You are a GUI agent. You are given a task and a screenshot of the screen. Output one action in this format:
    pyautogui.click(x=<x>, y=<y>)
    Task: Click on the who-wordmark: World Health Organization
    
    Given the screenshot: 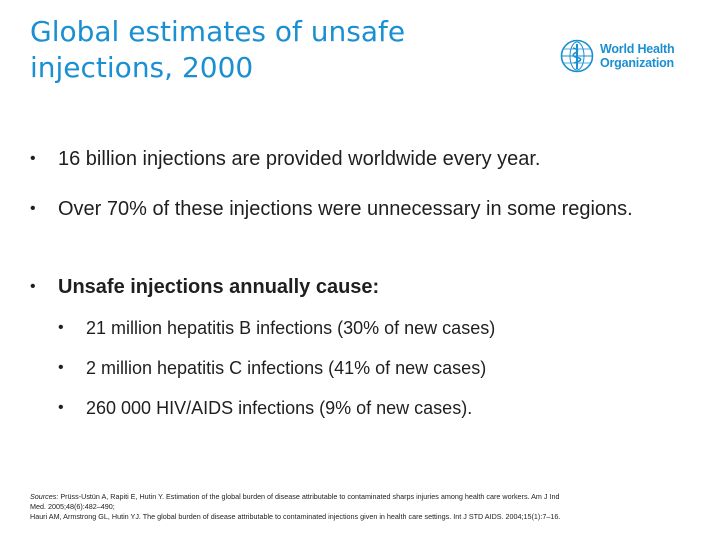 What is the action you would take?
    pyautogui.click(x=637, y=56)
    